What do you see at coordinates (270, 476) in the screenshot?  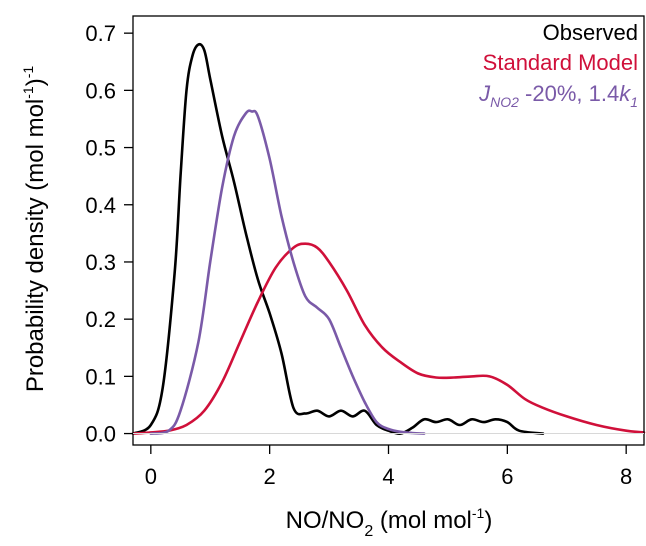 I see `x-tick-label: 2` at bounding box center [270, 476].